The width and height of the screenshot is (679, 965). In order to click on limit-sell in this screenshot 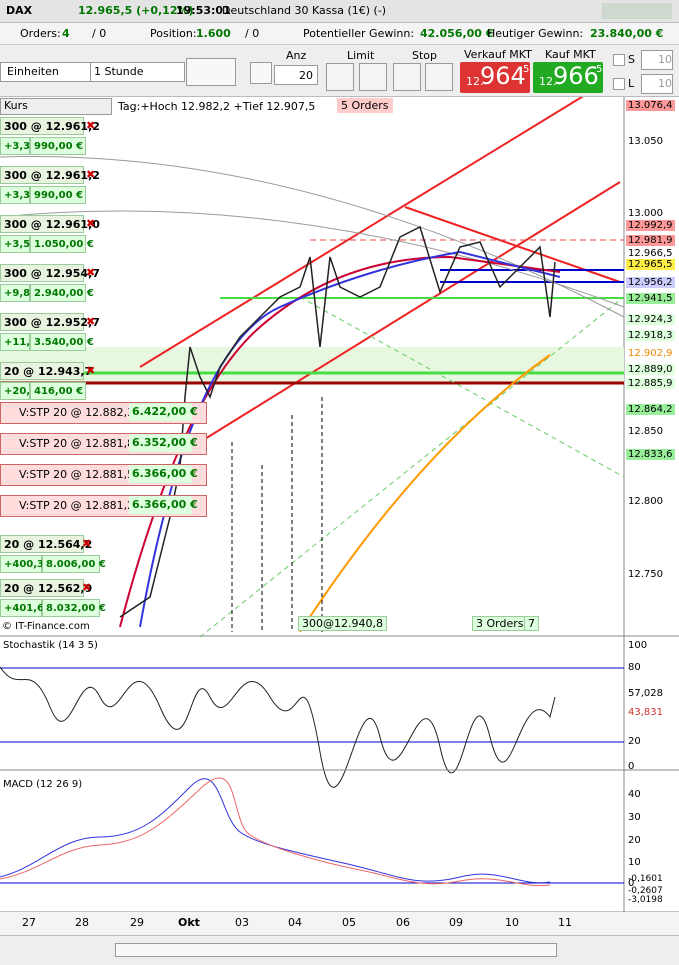, I will do `click(373, 77)`.